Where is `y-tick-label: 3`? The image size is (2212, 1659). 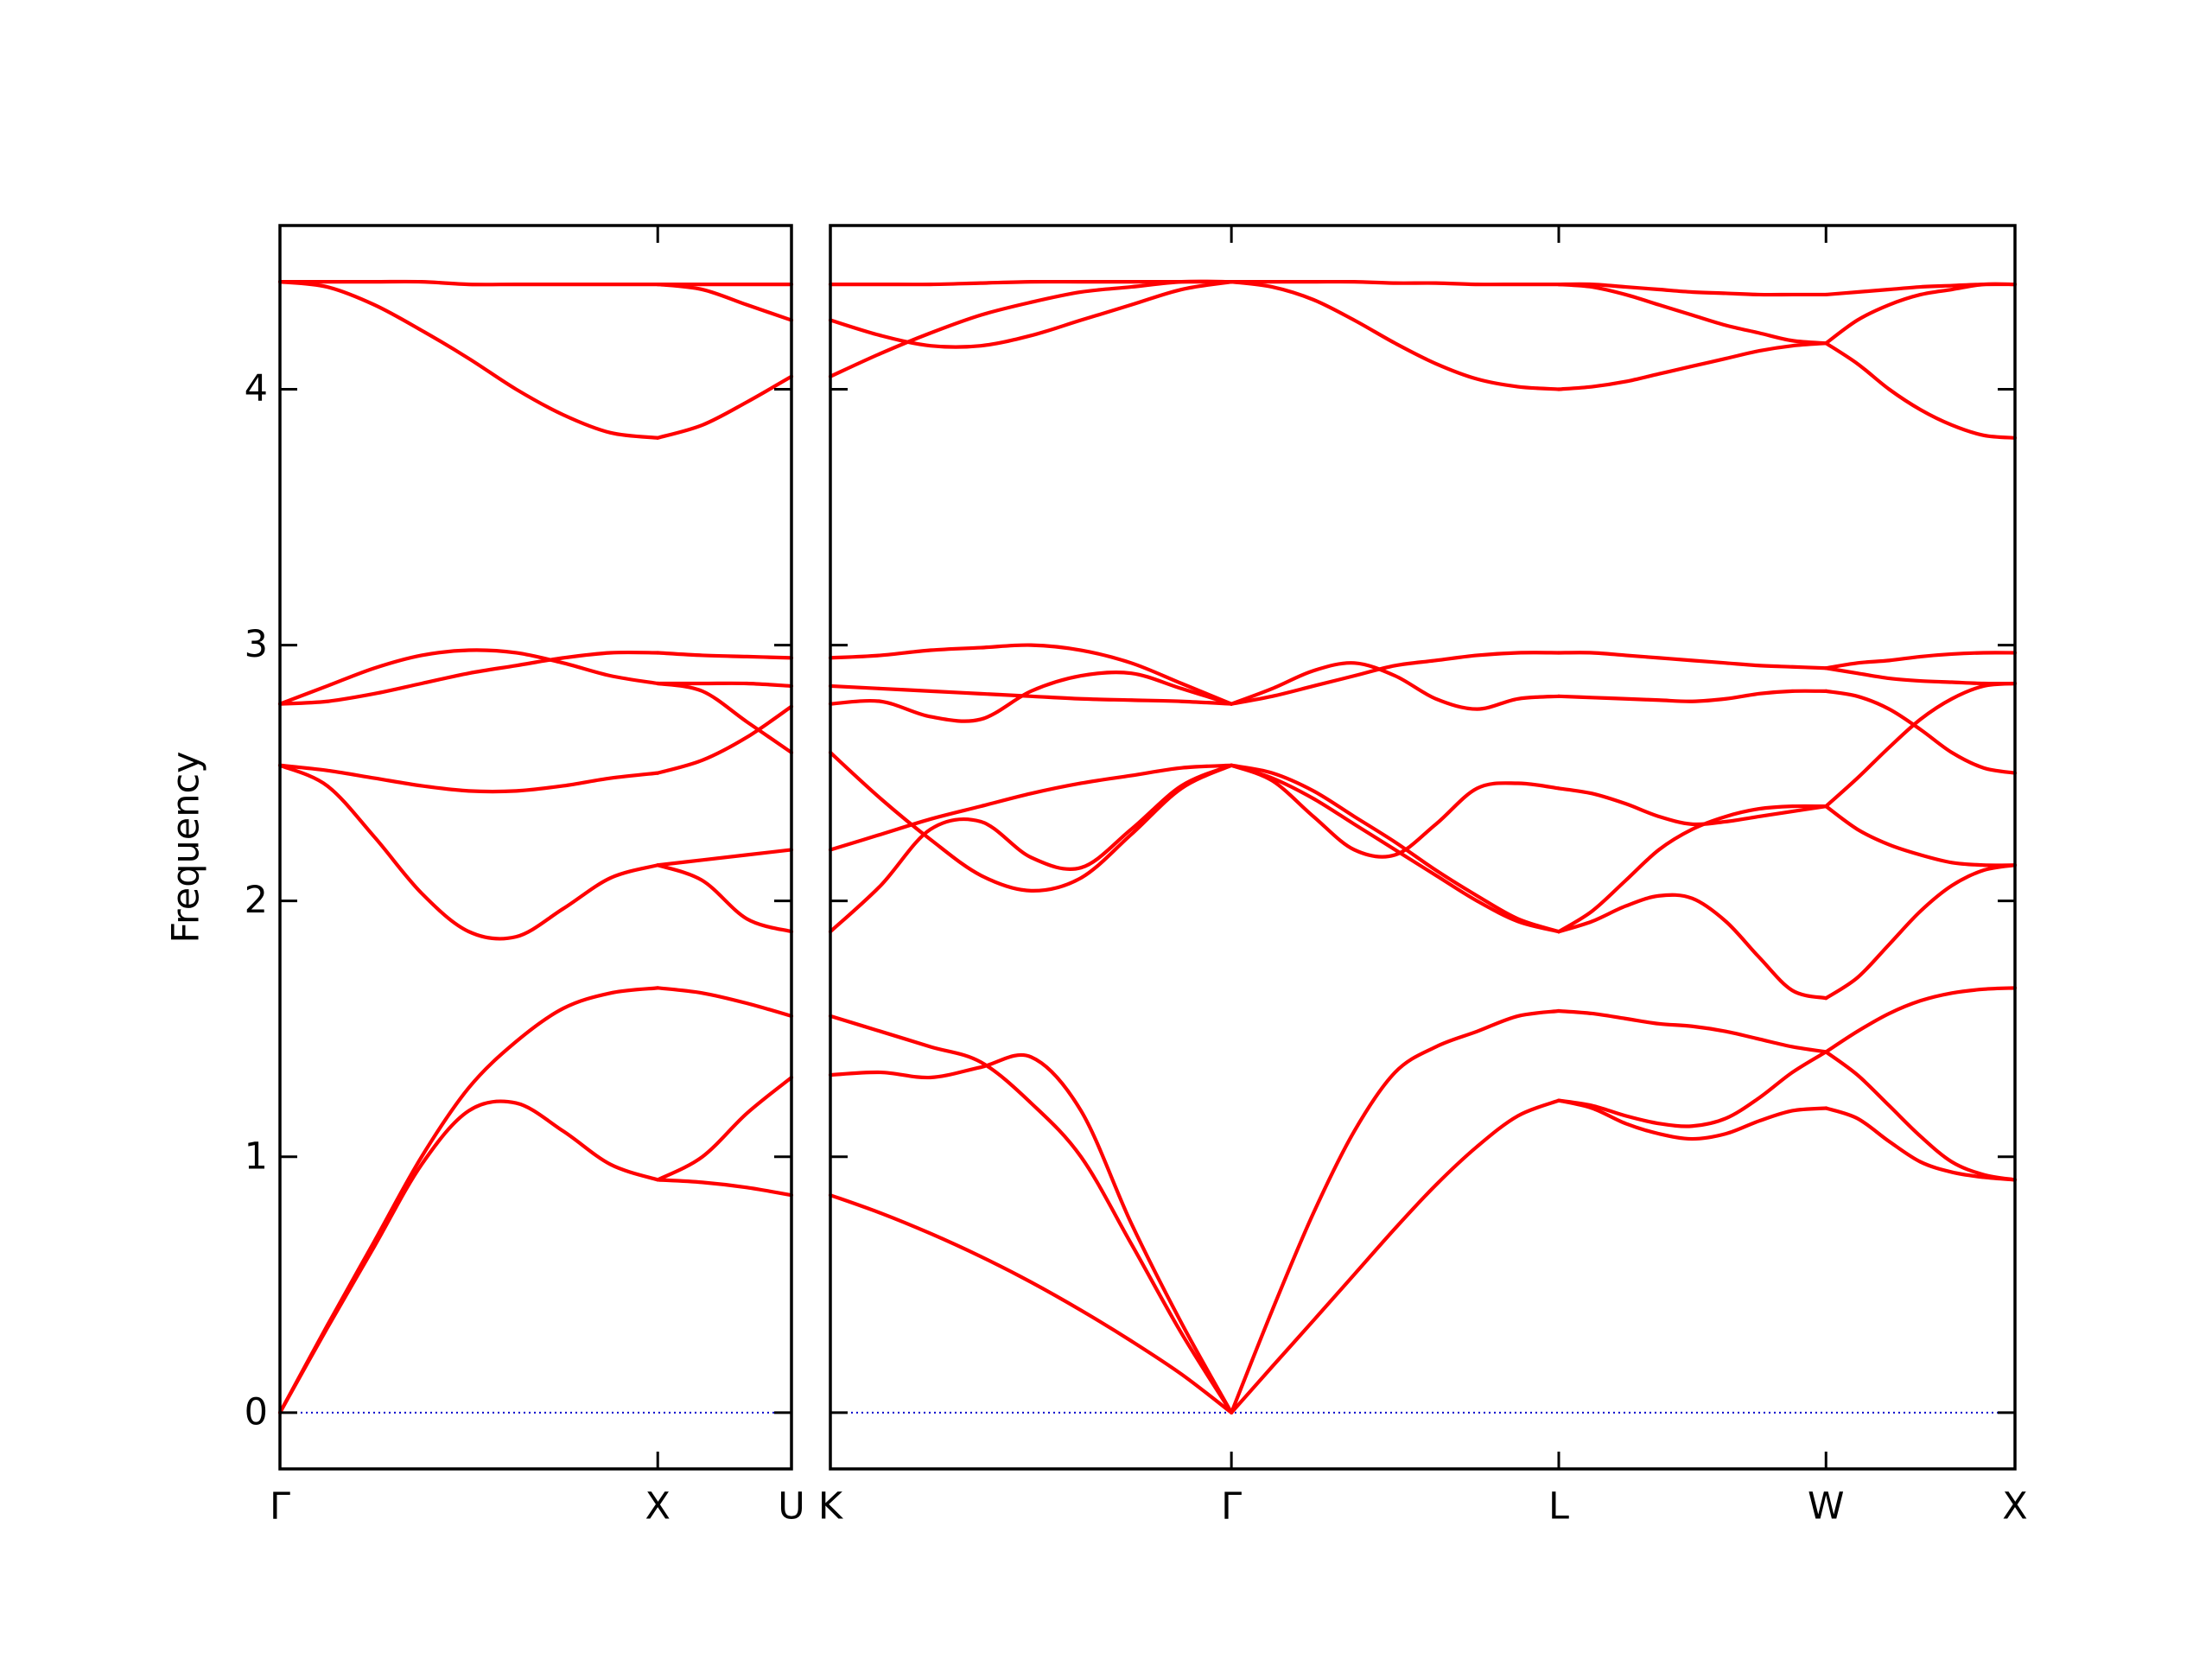
y-tick-label: 3 is located at coordinates (256, 644).